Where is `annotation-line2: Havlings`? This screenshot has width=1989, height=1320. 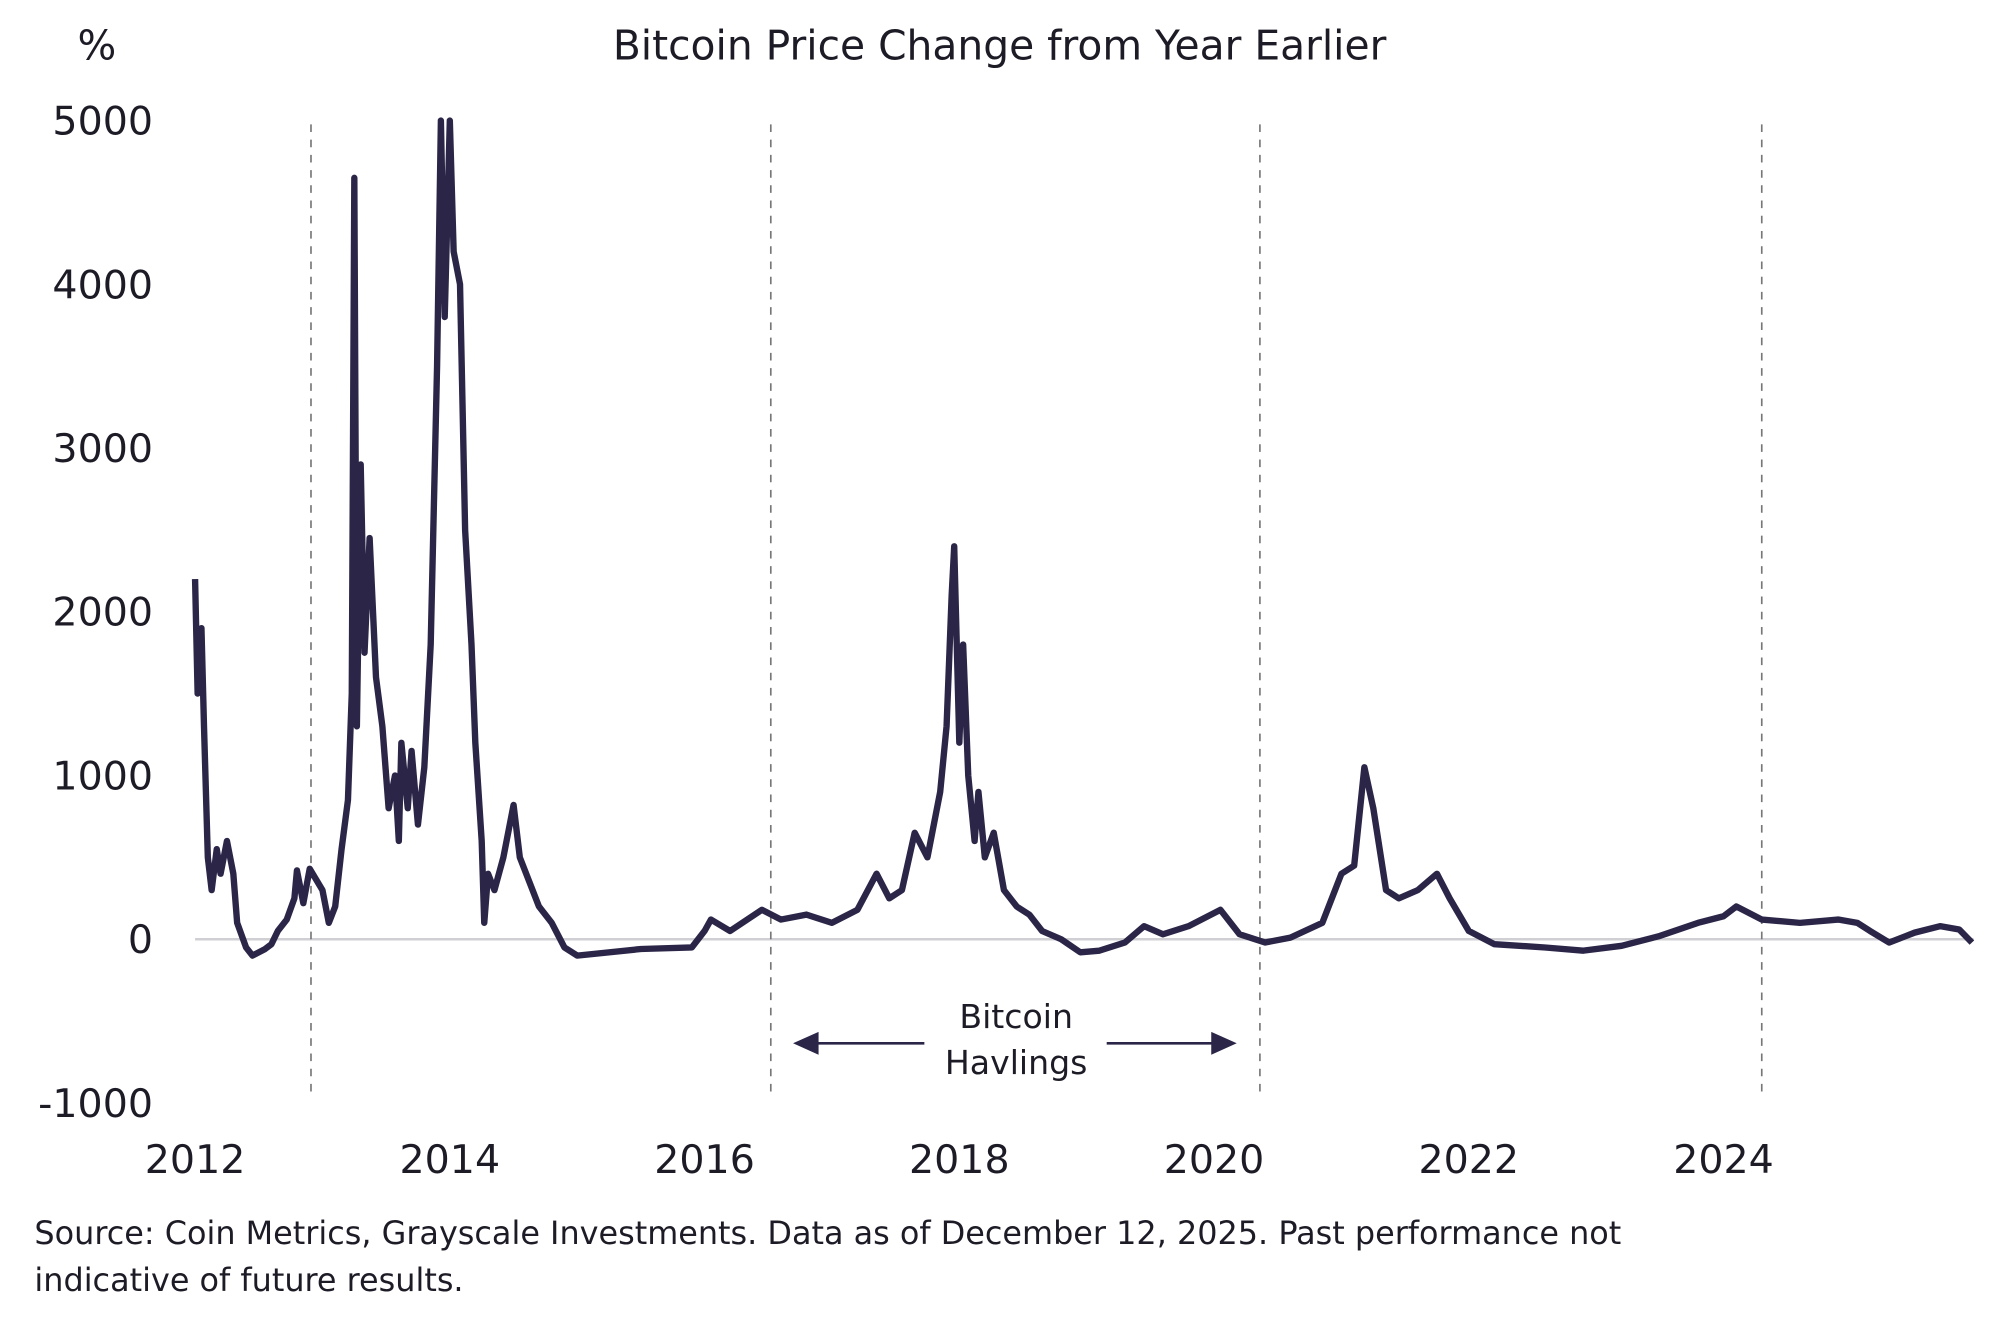
annotation-line2: Havlings is located at coordinates (1016, 1062).